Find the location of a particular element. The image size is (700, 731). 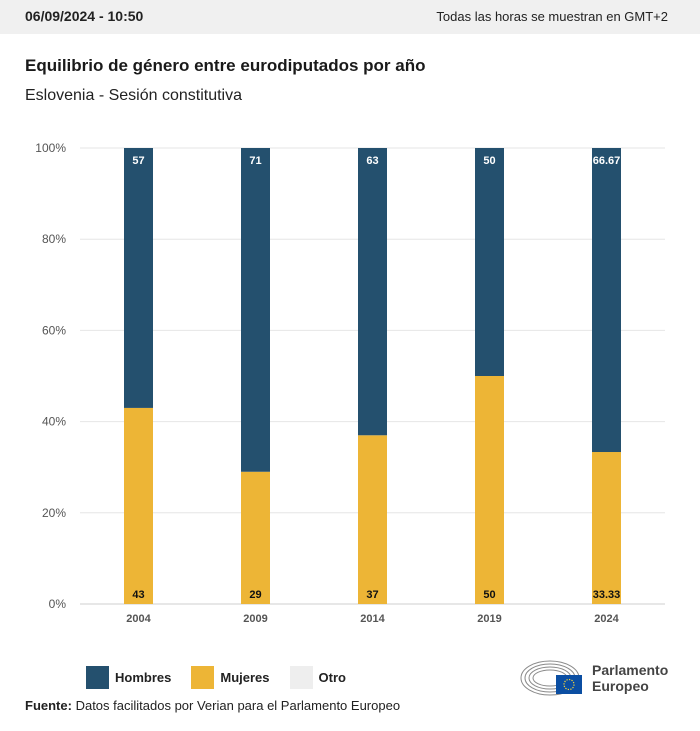

timezone-note: Todas las horas se muestran en GMT+2 is located at coordinates (552, 16).